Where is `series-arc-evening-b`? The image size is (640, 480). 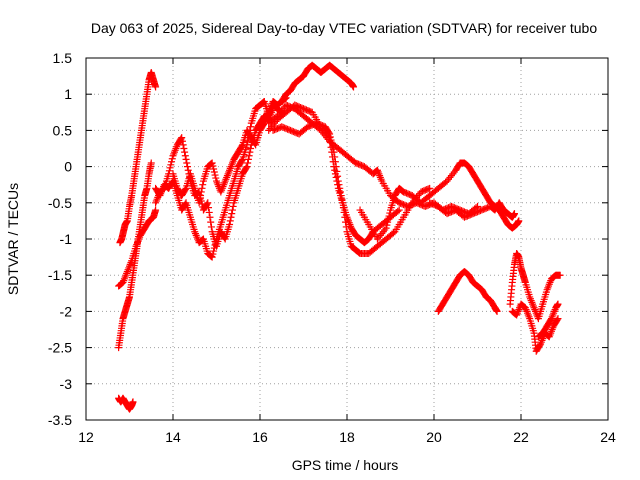 series-arc-evening-b is located at coordinates (472, 210).